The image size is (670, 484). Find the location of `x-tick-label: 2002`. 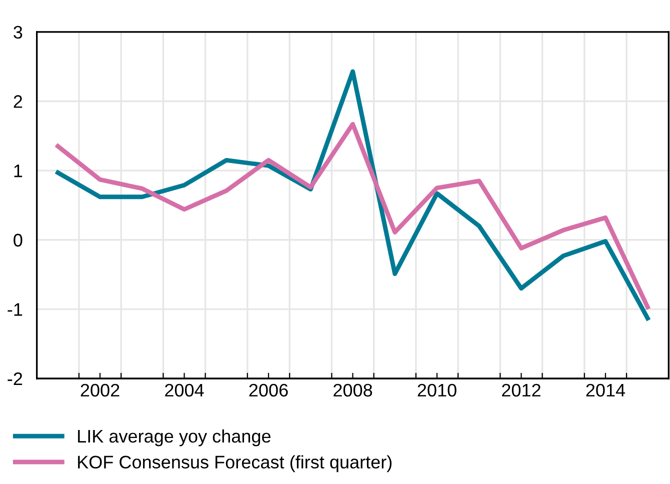

x-tick-label: 2002 is located at coordinates (100, 390).